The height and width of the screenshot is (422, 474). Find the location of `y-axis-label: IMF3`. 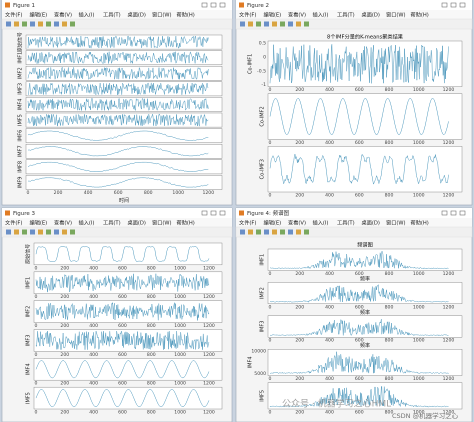

y-axis-label: IMF3 is located at coordinates (263, 327).